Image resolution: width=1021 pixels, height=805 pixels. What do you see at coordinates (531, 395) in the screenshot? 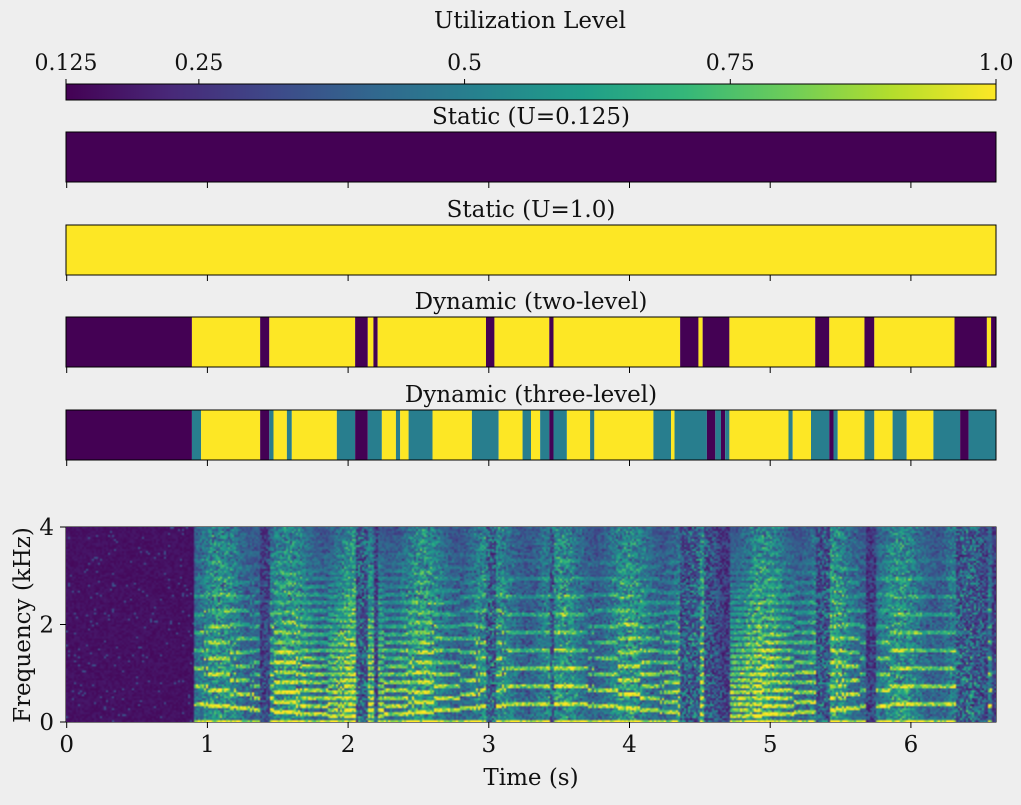
I see `bar-title: Dynamic (three-level)` at bounding box center [531, 395].